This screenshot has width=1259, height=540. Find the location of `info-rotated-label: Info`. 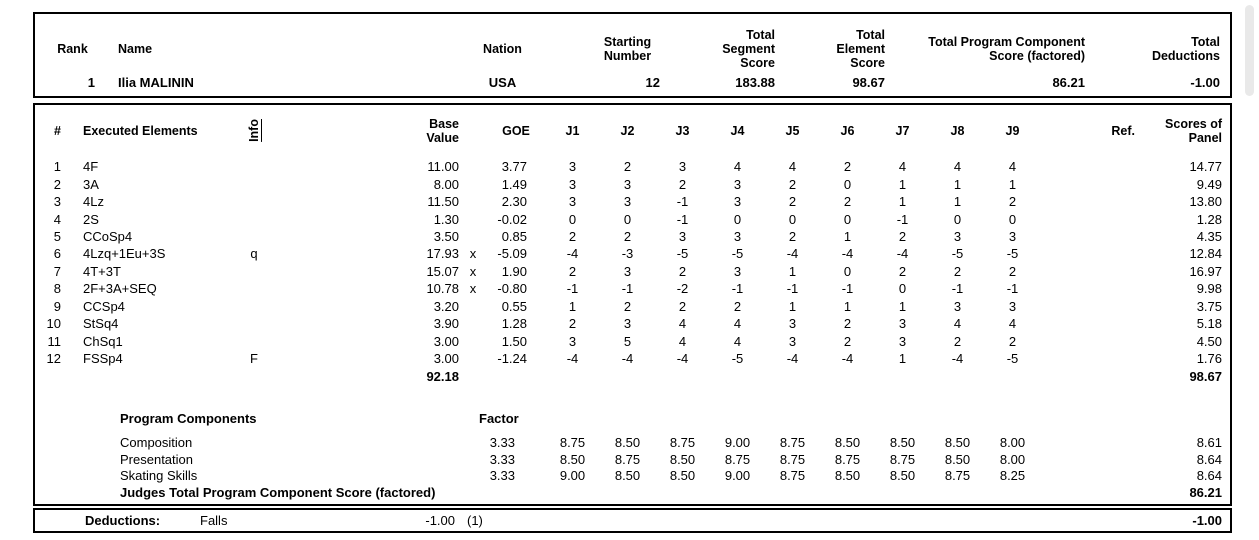

info-rotated-label: Info is located at coordinates (254, 130).